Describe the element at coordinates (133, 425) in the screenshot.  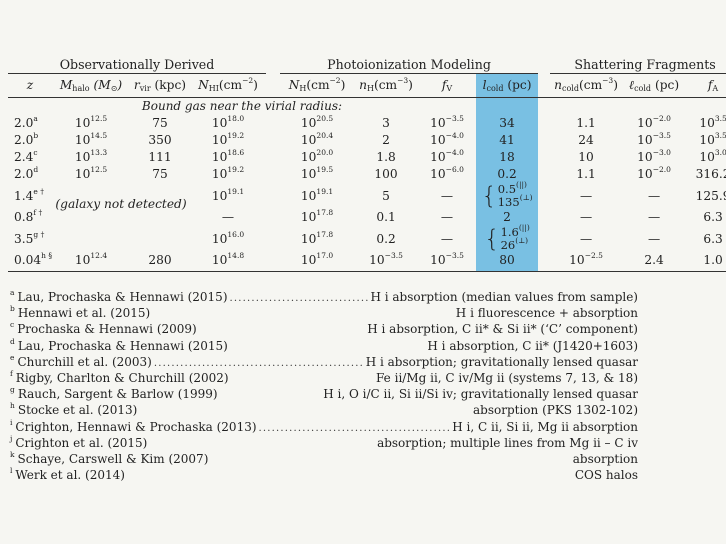
I see `footnote-reference: i Crighton, Hennawi & Prochaska (2013)` at that location.